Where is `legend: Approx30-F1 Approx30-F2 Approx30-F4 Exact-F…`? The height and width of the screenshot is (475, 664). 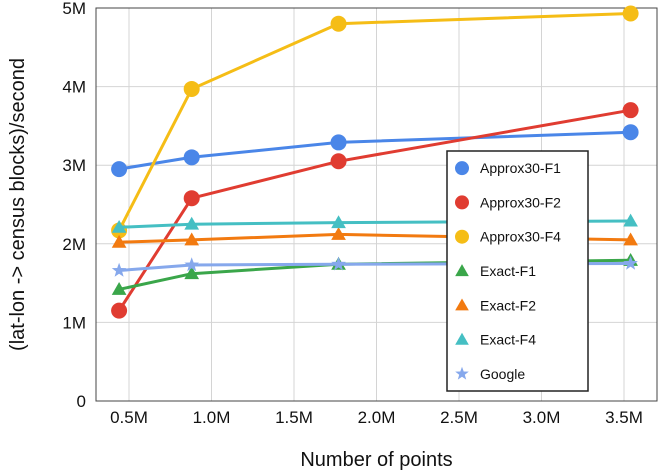 legend: Approx30-F1 Approx30-F2 Approx30-F4 Exact-F… is located at coordinates (517, 271).